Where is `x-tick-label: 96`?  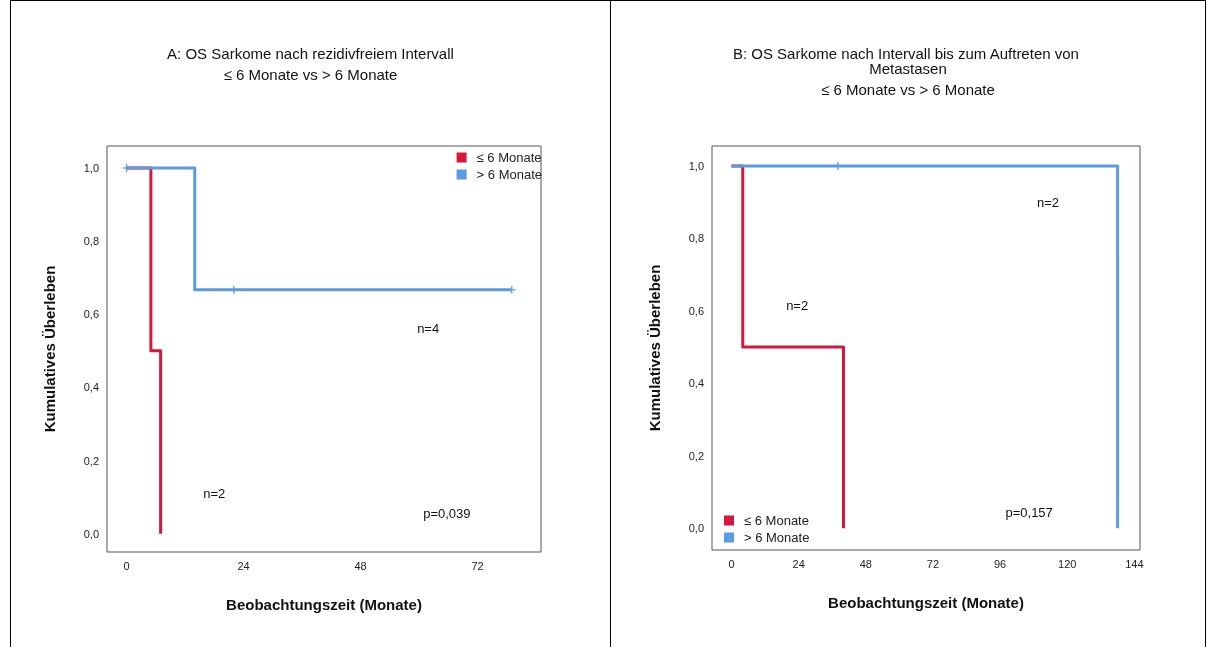
x-tick-label: 96 is located at coordinates (1000, 563).